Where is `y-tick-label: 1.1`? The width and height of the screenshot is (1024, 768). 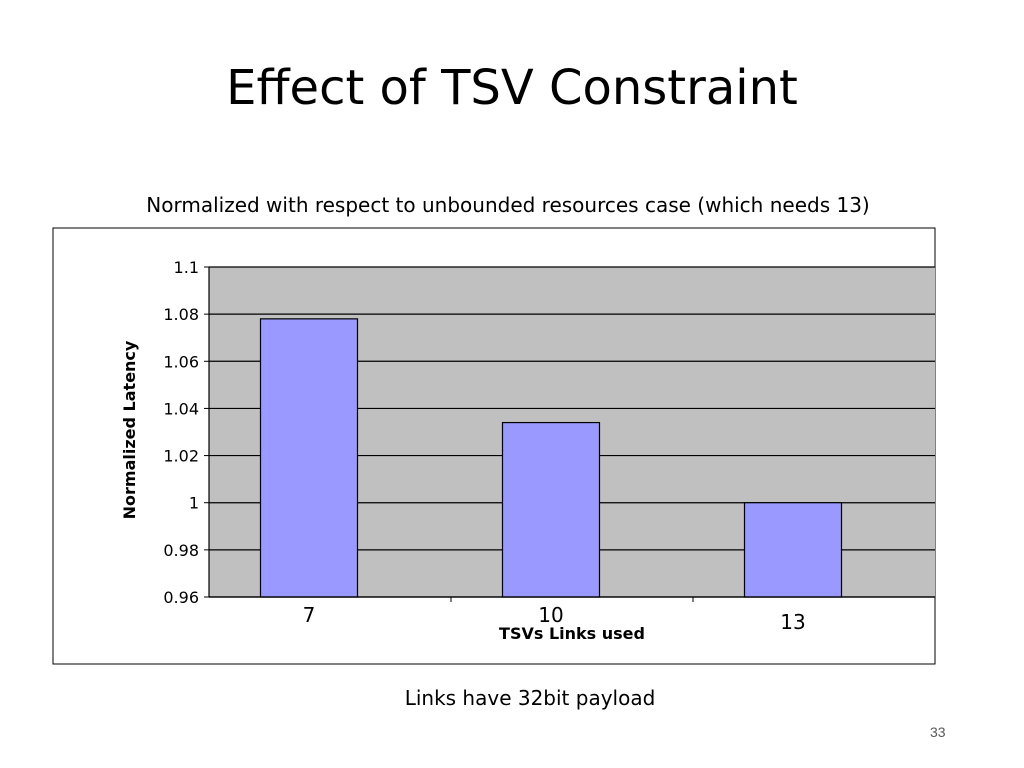 y-tick-label: 1.1 is located at coordinates (186, 267).